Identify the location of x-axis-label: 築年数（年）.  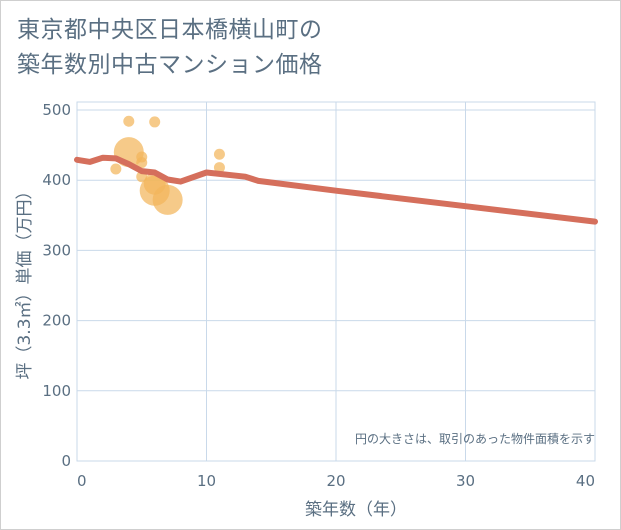
(356, 510).